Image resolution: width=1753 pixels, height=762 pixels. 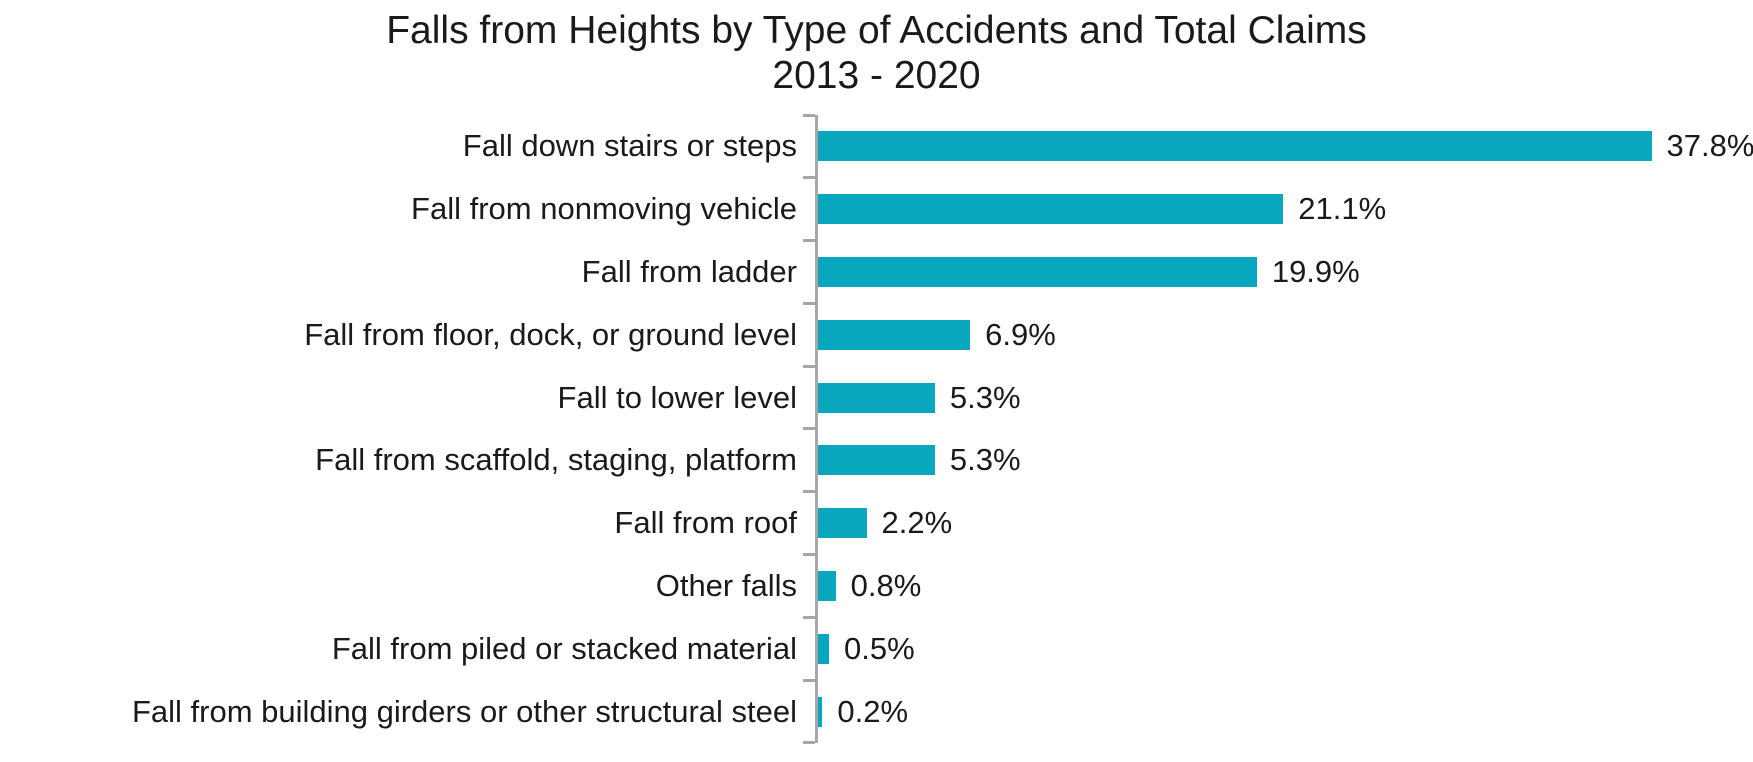 What do you see at coordinates (879, 648) in the screenshot?
I see `value-label: 0.5%` at bounding box center [879, 648].